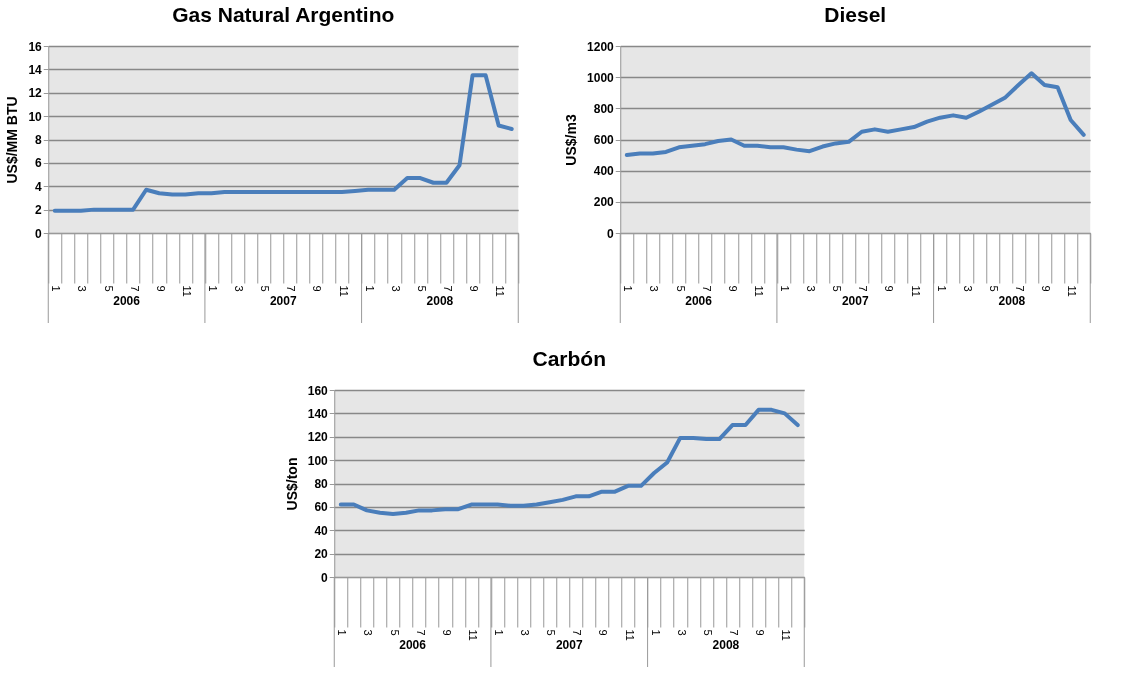  Describe the element at coordinates (321, 554) in the screenshot. I see `y-tick-label: 20` at that location.